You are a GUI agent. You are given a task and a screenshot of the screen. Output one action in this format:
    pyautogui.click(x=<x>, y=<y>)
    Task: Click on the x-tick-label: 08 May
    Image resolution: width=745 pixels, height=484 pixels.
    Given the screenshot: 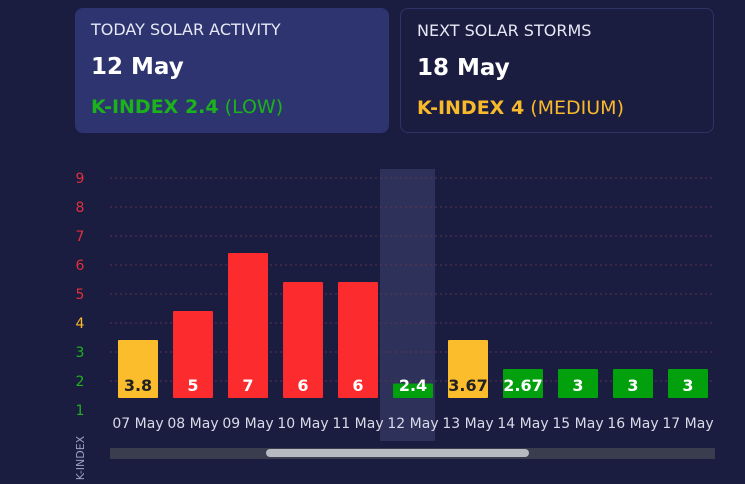 What is the action you would take?
    pyautogui.click(x=192, y=424)
    